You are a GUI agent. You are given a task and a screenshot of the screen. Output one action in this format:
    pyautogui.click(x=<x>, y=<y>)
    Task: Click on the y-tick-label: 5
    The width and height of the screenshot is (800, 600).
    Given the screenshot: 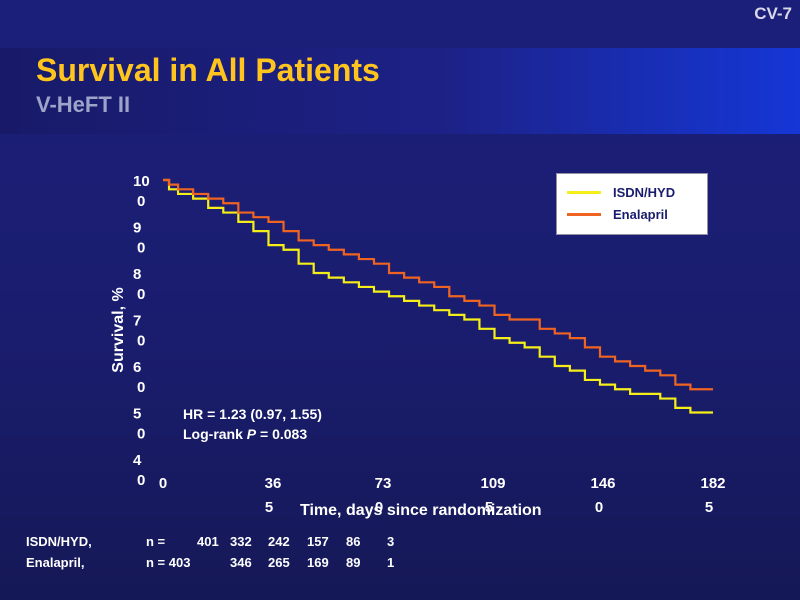 What is the action you would take?
    pyautogui.click(x=137, y=414)
    